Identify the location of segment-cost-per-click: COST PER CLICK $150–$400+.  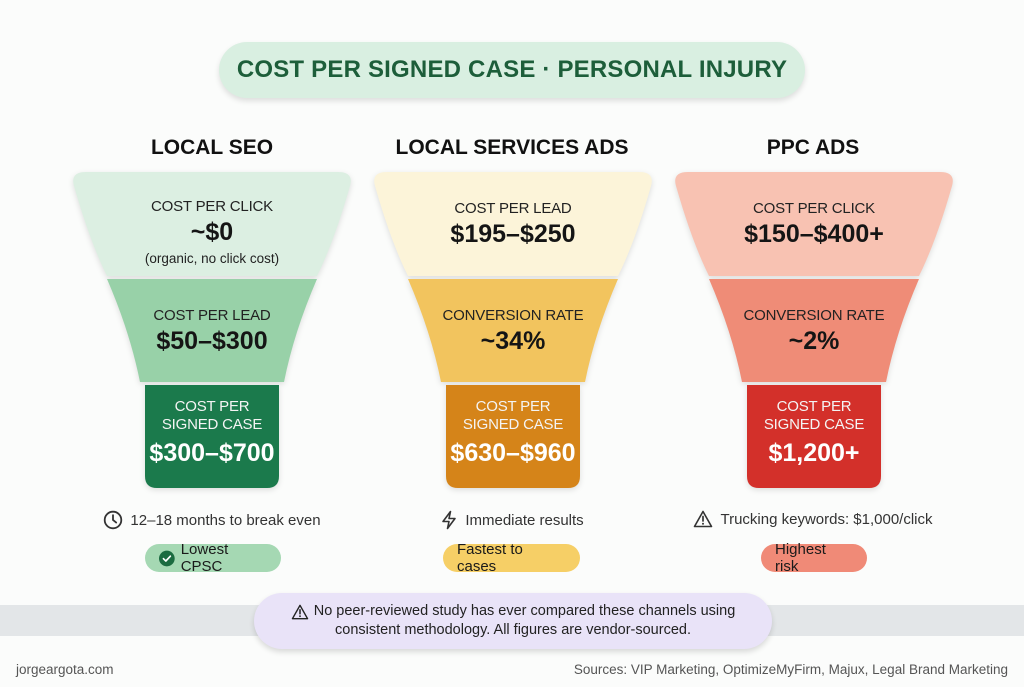
(814, 224).